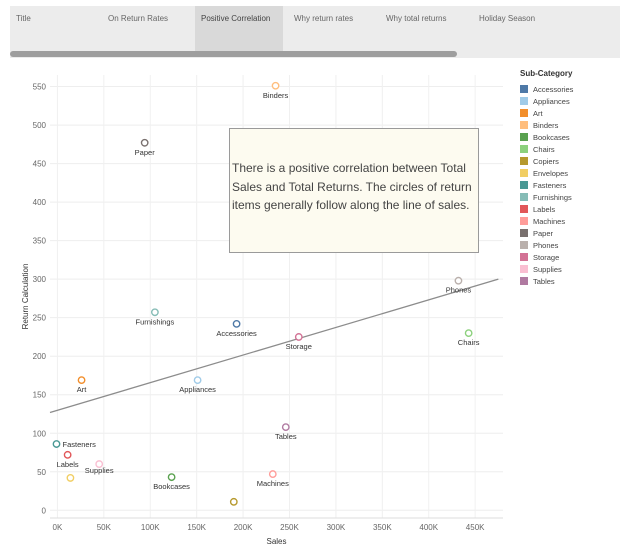  What do you see at coordinates (507, 18) in the screenshot?
I see `tab-holiday-season: Holiday Season` at bounding box center [507, 18].